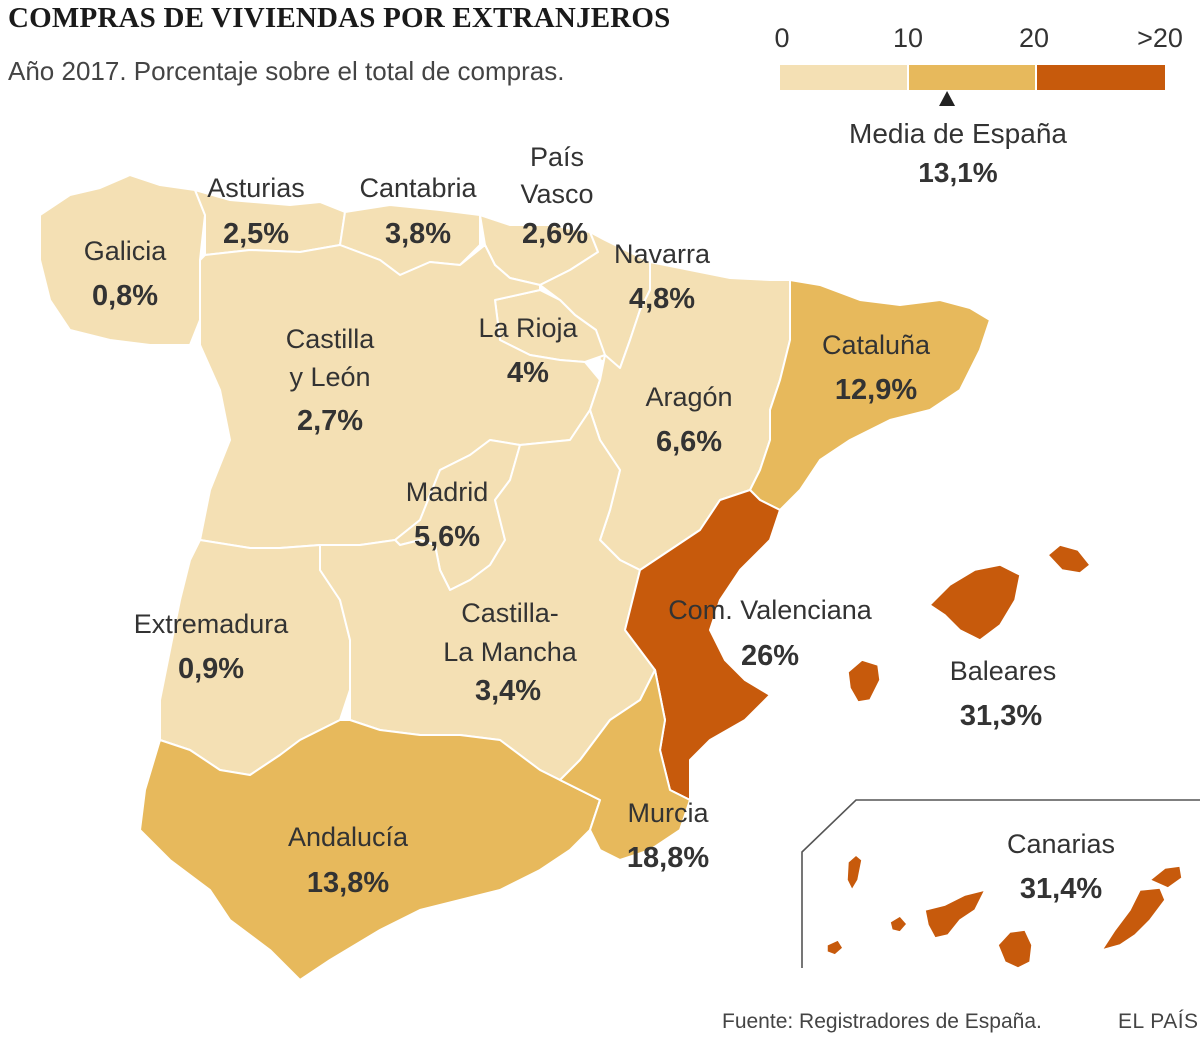 This screenshot has height=1059, width=1200. Describe the element at coordinates (1001, 716) in the screenshot. I see `region-value-baleares: 31,3%` at that location.